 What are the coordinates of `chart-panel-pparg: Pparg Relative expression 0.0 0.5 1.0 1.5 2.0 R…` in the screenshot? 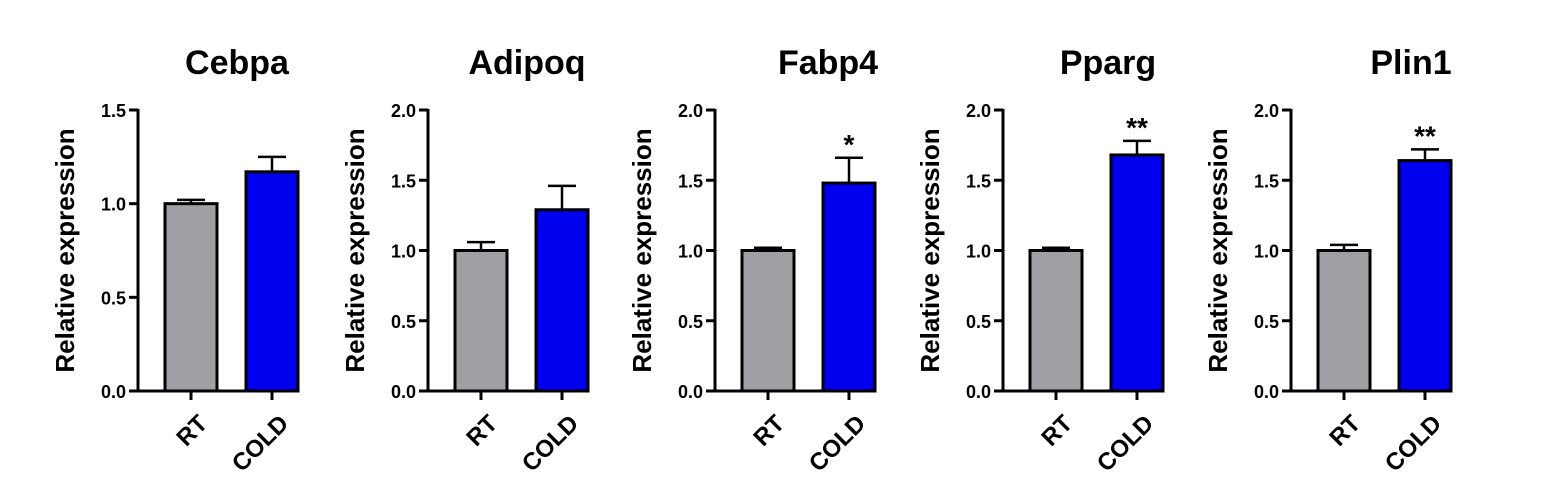 It's located at (1040, 260).